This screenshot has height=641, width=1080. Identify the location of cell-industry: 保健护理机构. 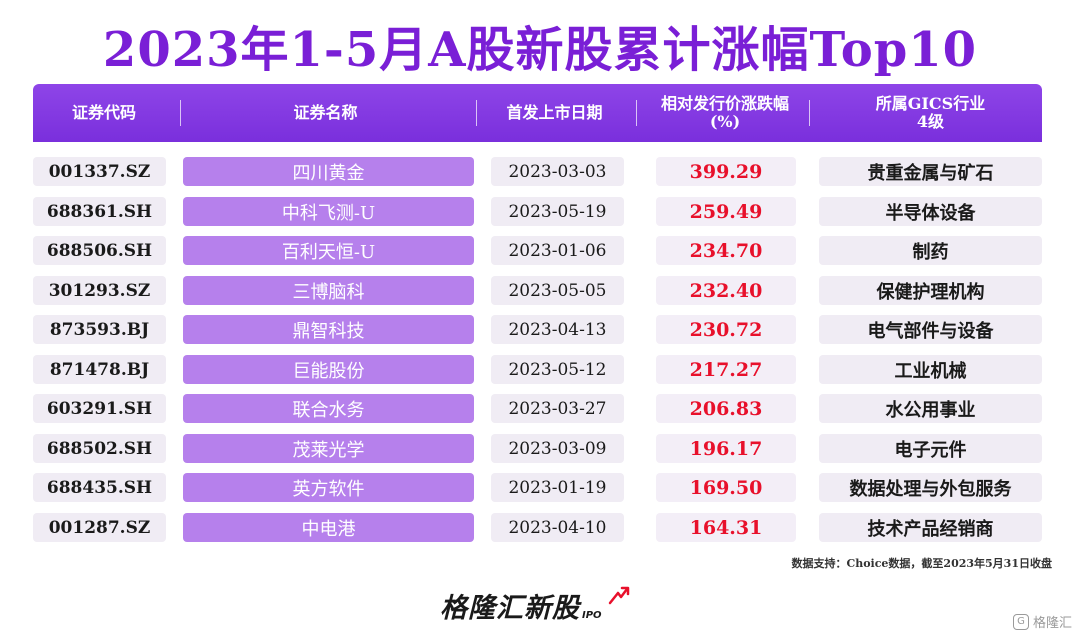
(930, 290).